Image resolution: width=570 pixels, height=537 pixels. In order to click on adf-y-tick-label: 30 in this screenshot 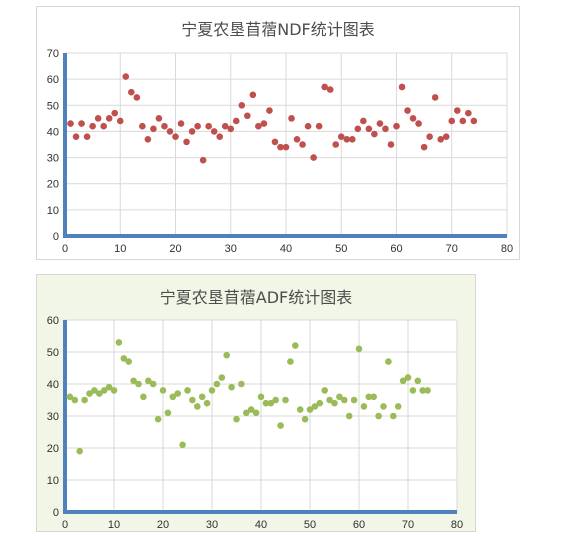, I will do `click(53, 417)`.